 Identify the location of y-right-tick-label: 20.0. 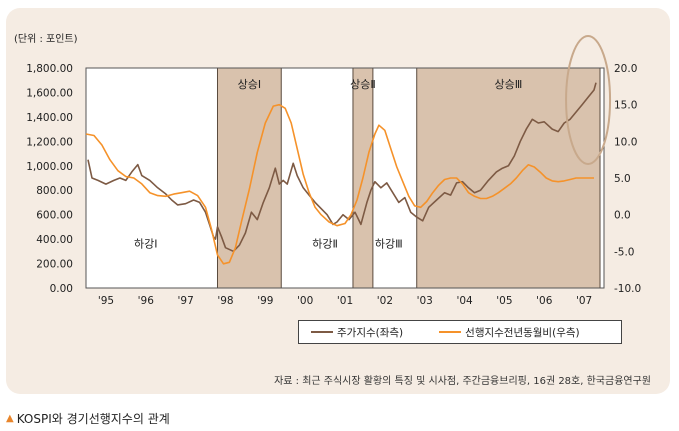
(625, 69).